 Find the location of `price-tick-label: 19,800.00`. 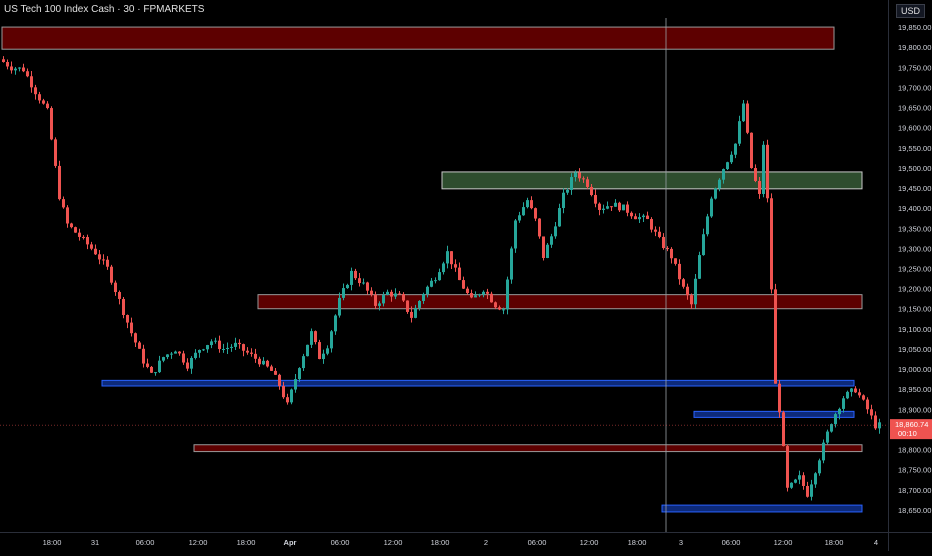

price-tick-label: 19,800.00 is located at coordinates (914, 47).